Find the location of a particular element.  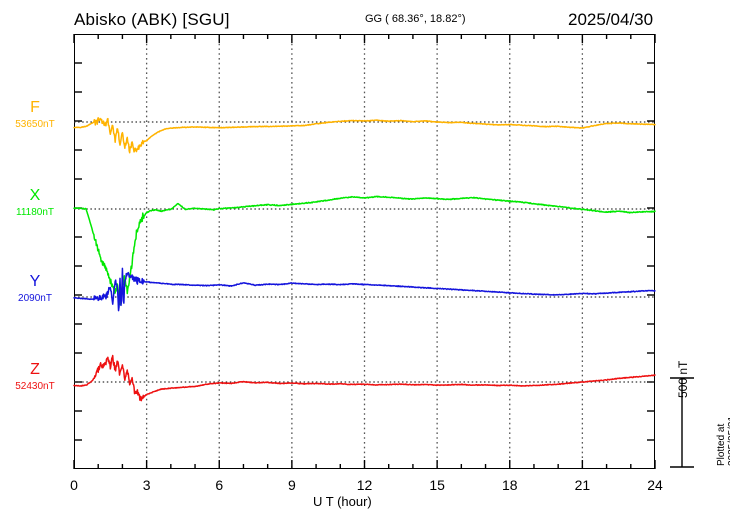

x-tick-label-24: 24 is located at coordinates (655, 485).